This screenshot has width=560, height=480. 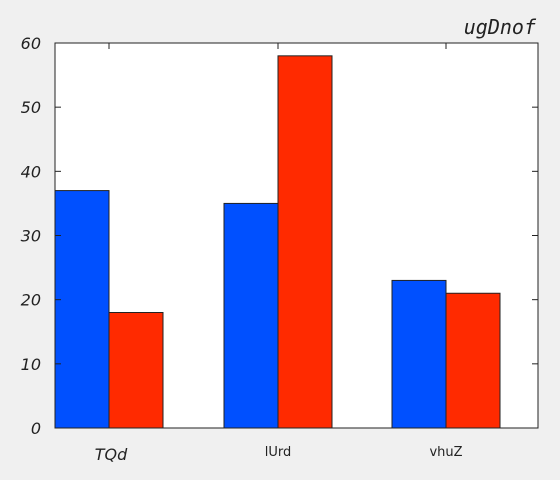 What do you see at coordinates (31, 171) in the screenshot?
I see `y-tick-label-40: 40` at bounding box center [31, 171].